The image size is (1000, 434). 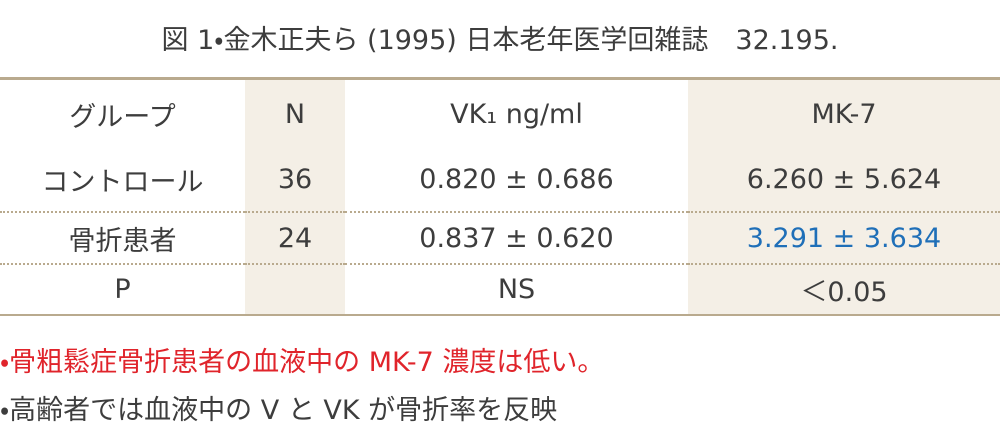 I want to click on cell: コントロール, so click(x=122, y=180).